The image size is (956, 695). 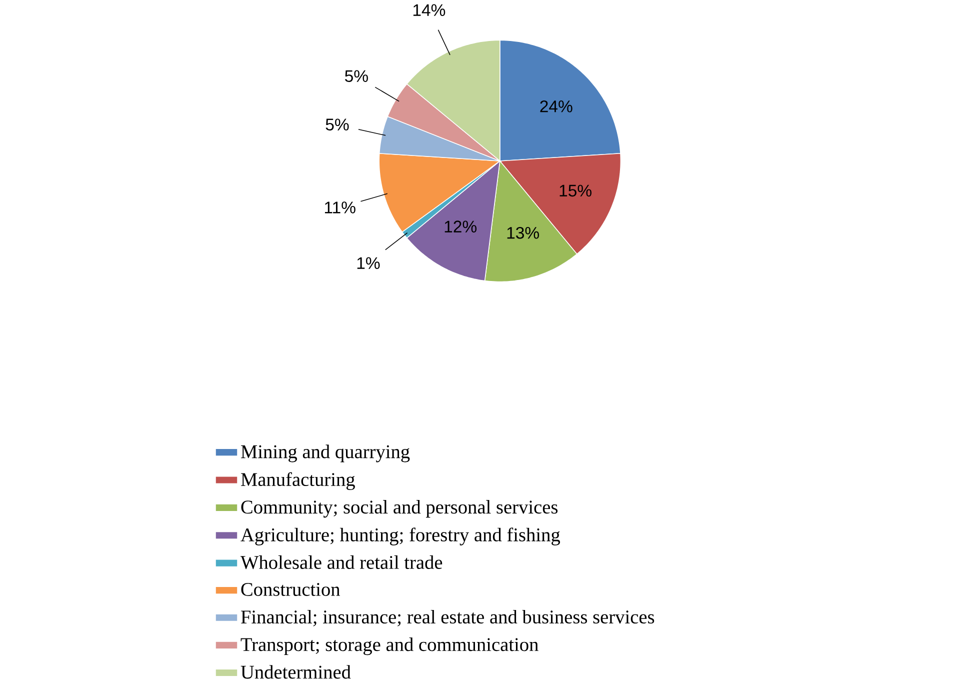 I want to click on legend-label: Wholesale and retail trade, so click(x=341, y=562).